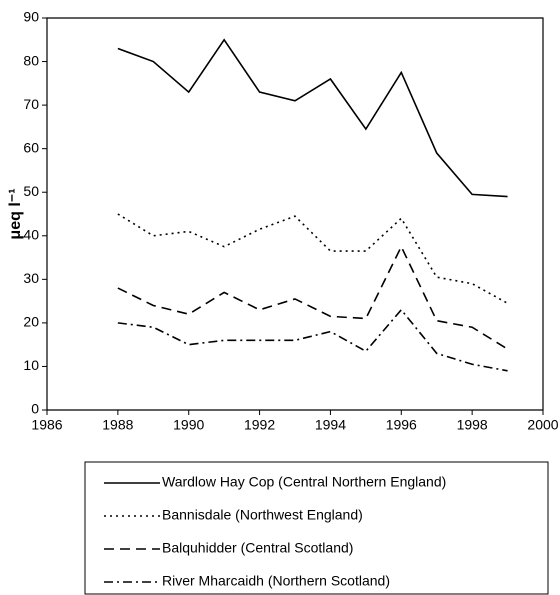  Describe the element at coordinates (31, 234) in the screenshot. I see `y-tick-label: 40` at that location.